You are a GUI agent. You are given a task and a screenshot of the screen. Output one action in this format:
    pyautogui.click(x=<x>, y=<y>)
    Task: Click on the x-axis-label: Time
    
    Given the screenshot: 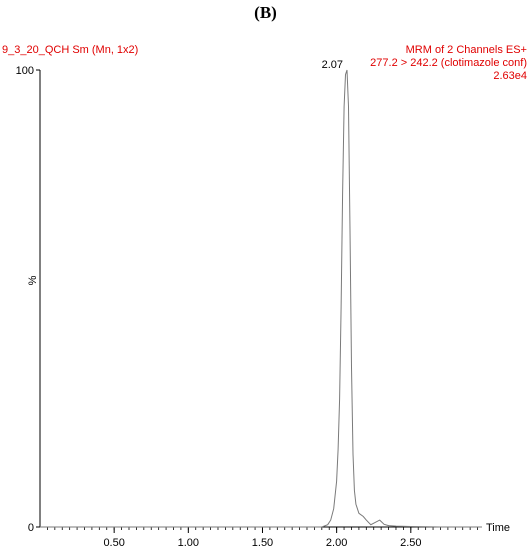 What is the action you would take?
    pyautogui.click(x=498, y=528)
    